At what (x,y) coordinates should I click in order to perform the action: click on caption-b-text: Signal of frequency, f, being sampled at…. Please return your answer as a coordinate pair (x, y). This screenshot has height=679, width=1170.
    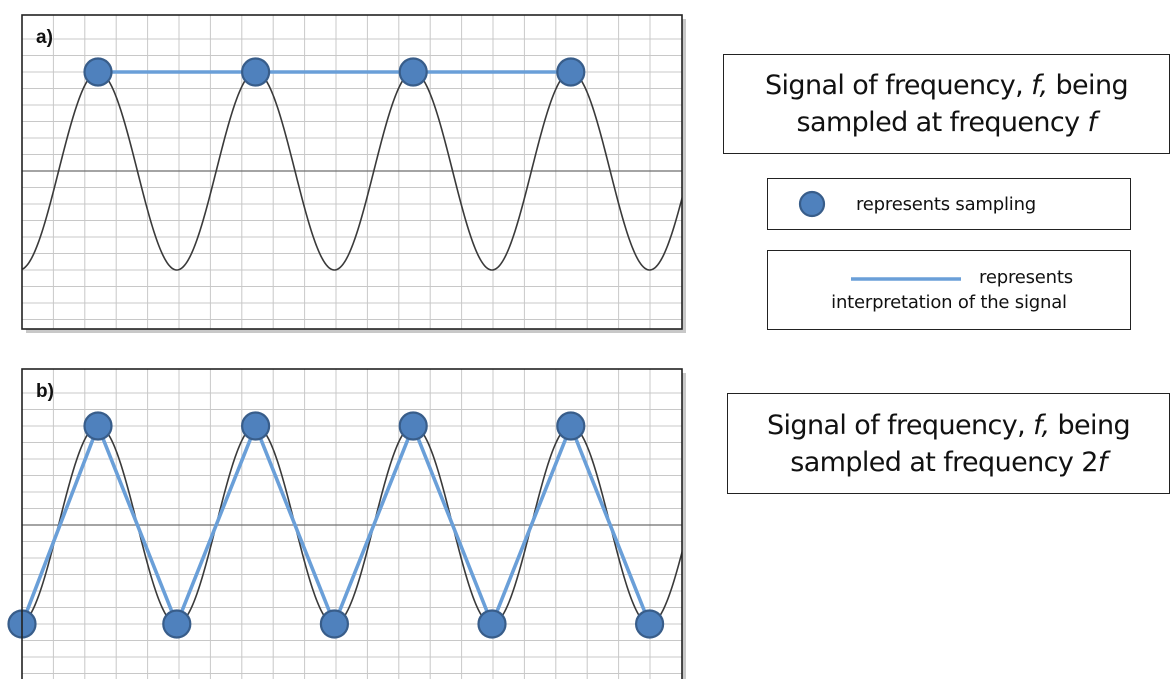
    Looking at the image, I should click on (948, 444).